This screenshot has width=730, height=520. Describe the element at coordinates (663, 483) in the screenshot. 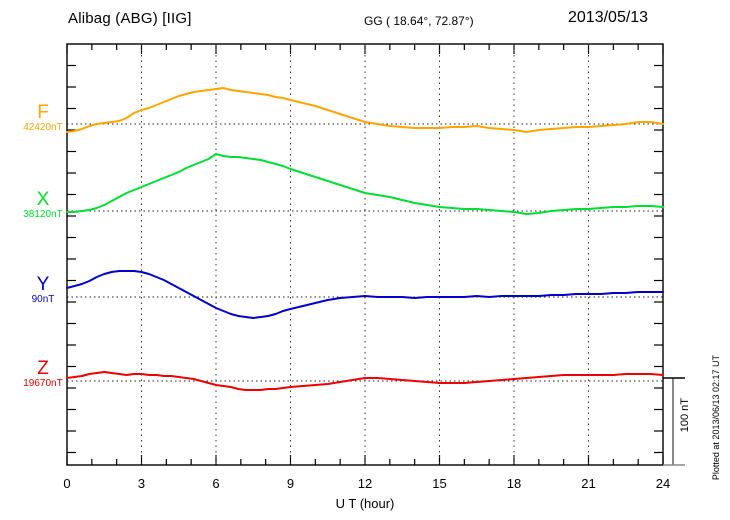

I see `x-tick-label-24: 24` at that location.